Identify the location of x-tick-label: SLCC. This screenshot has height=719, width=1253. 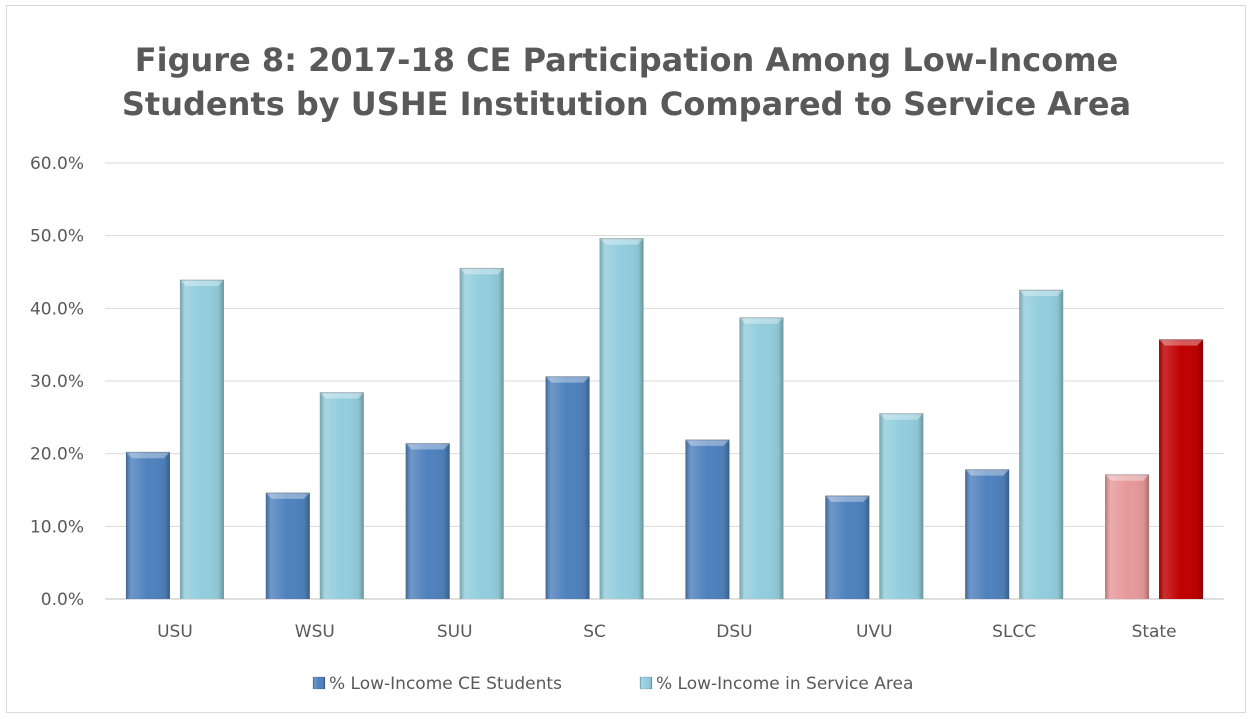
(1014, 632).